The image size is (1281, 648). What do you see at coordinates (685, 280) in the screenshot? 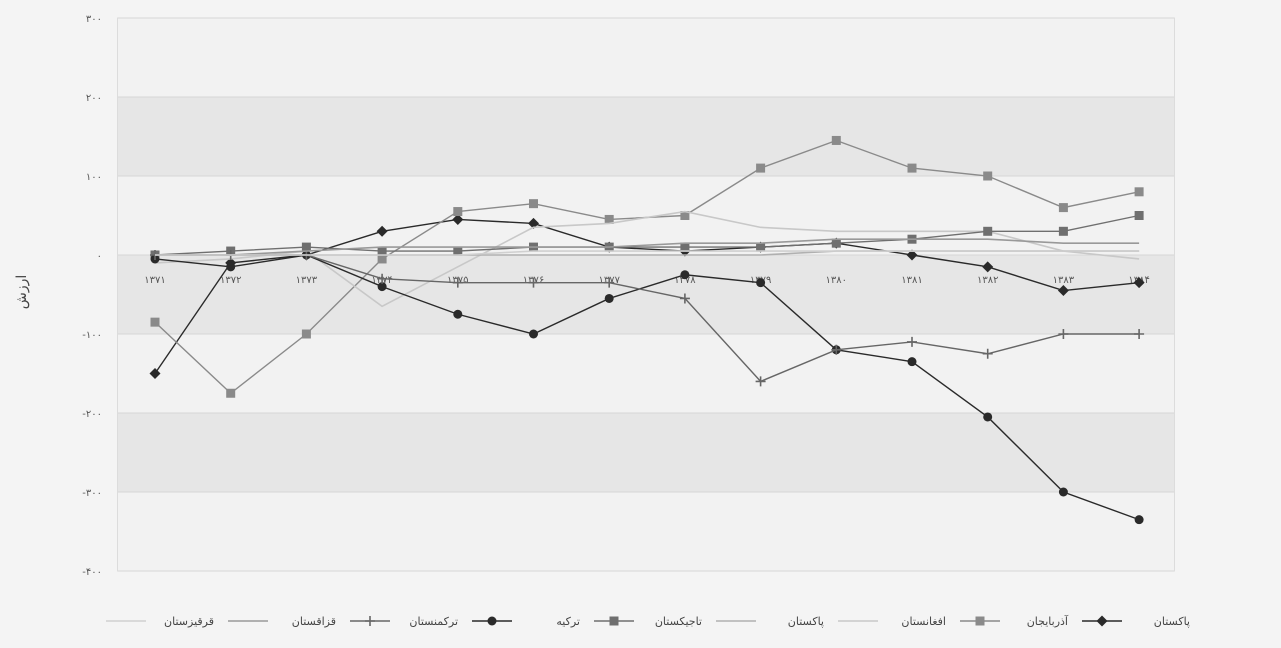
I see `x-tick-label: ۱۳۷۸` at bounding box center [685, 280].